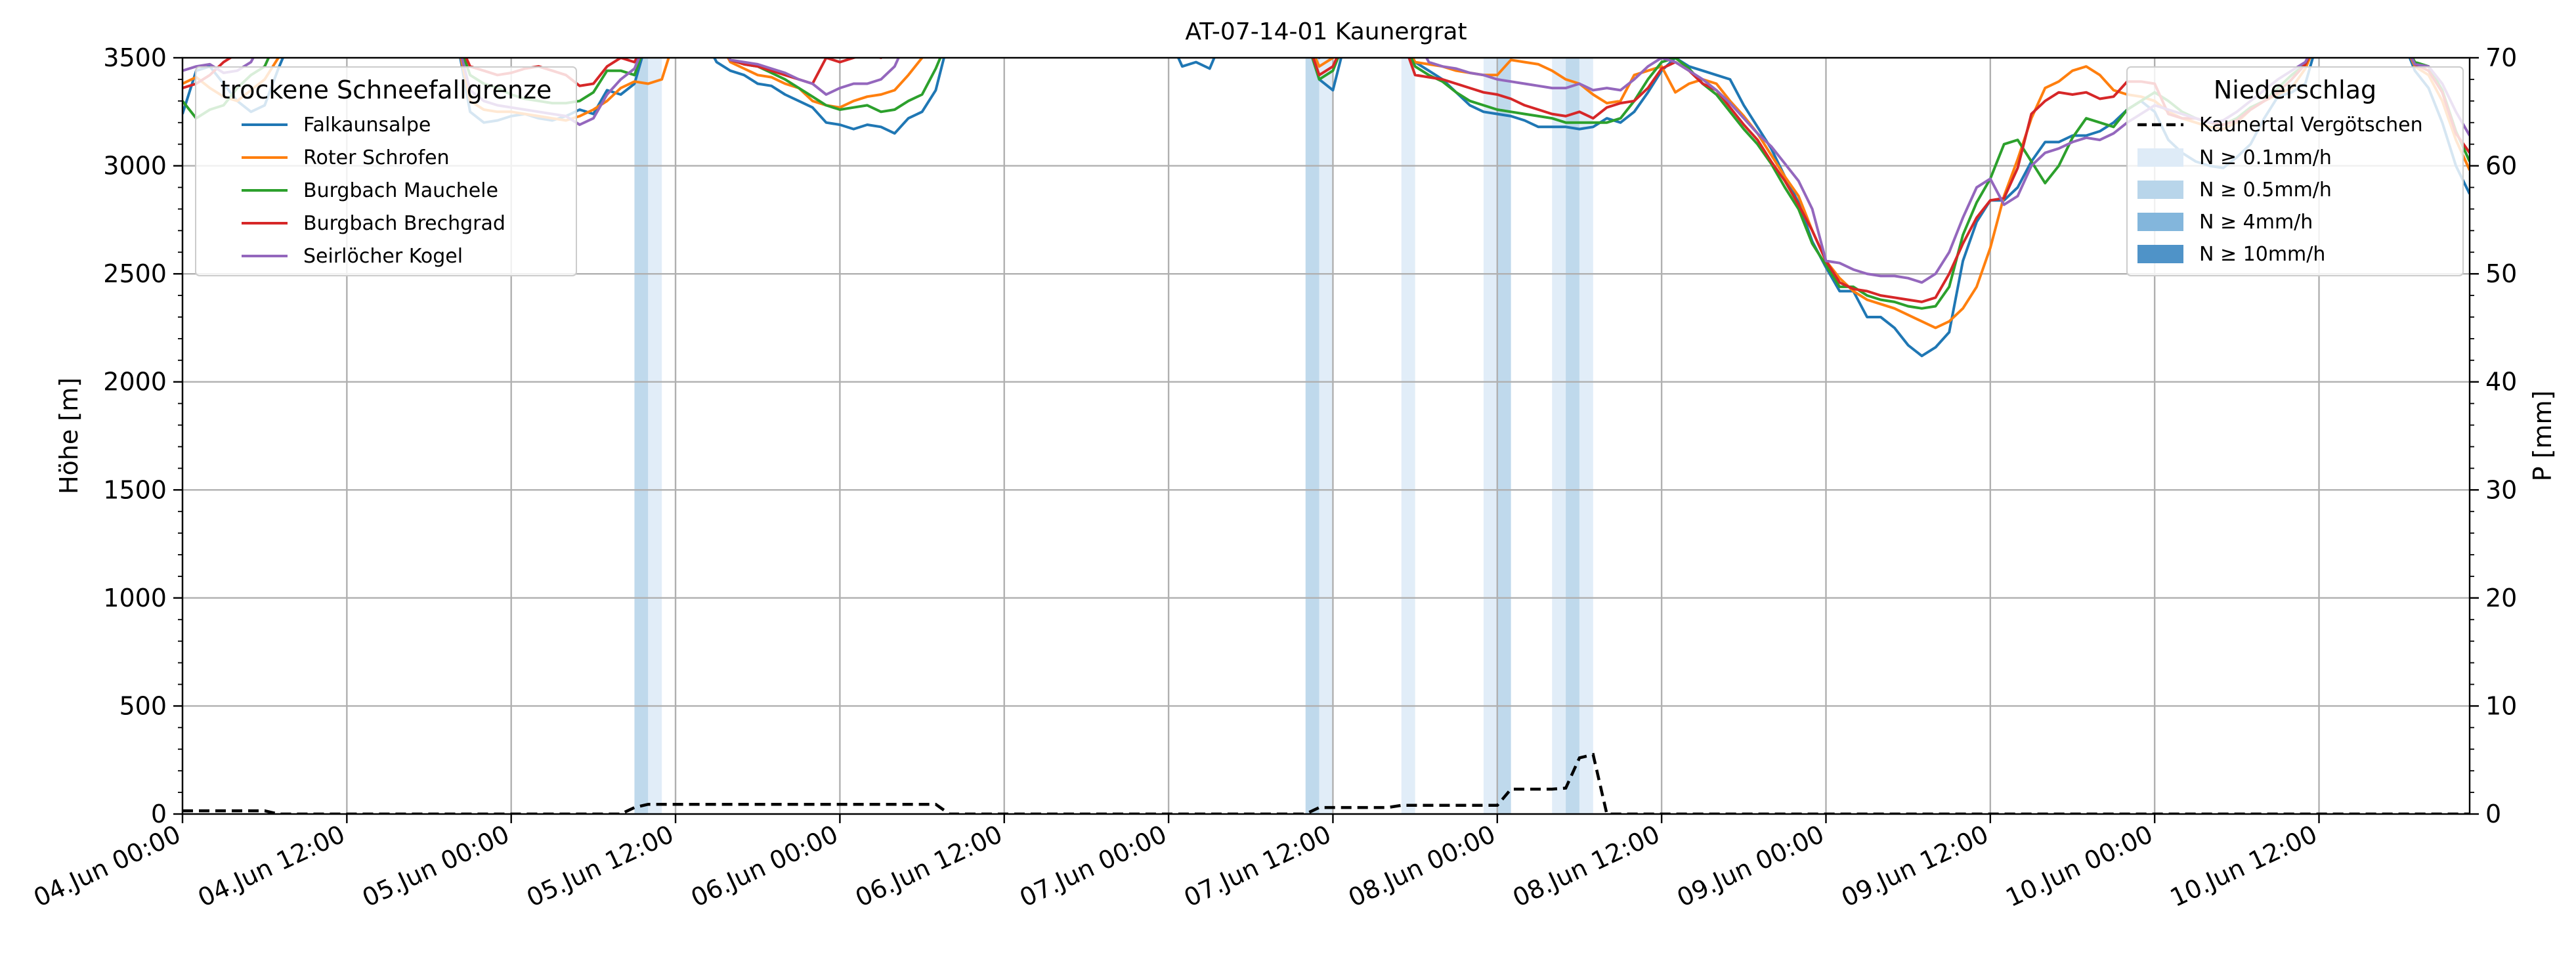  What do you see at coordinates (2501, 57) in the screenshot?
I see `y2-tick-label: 70` at bounding box center [2501, 57].